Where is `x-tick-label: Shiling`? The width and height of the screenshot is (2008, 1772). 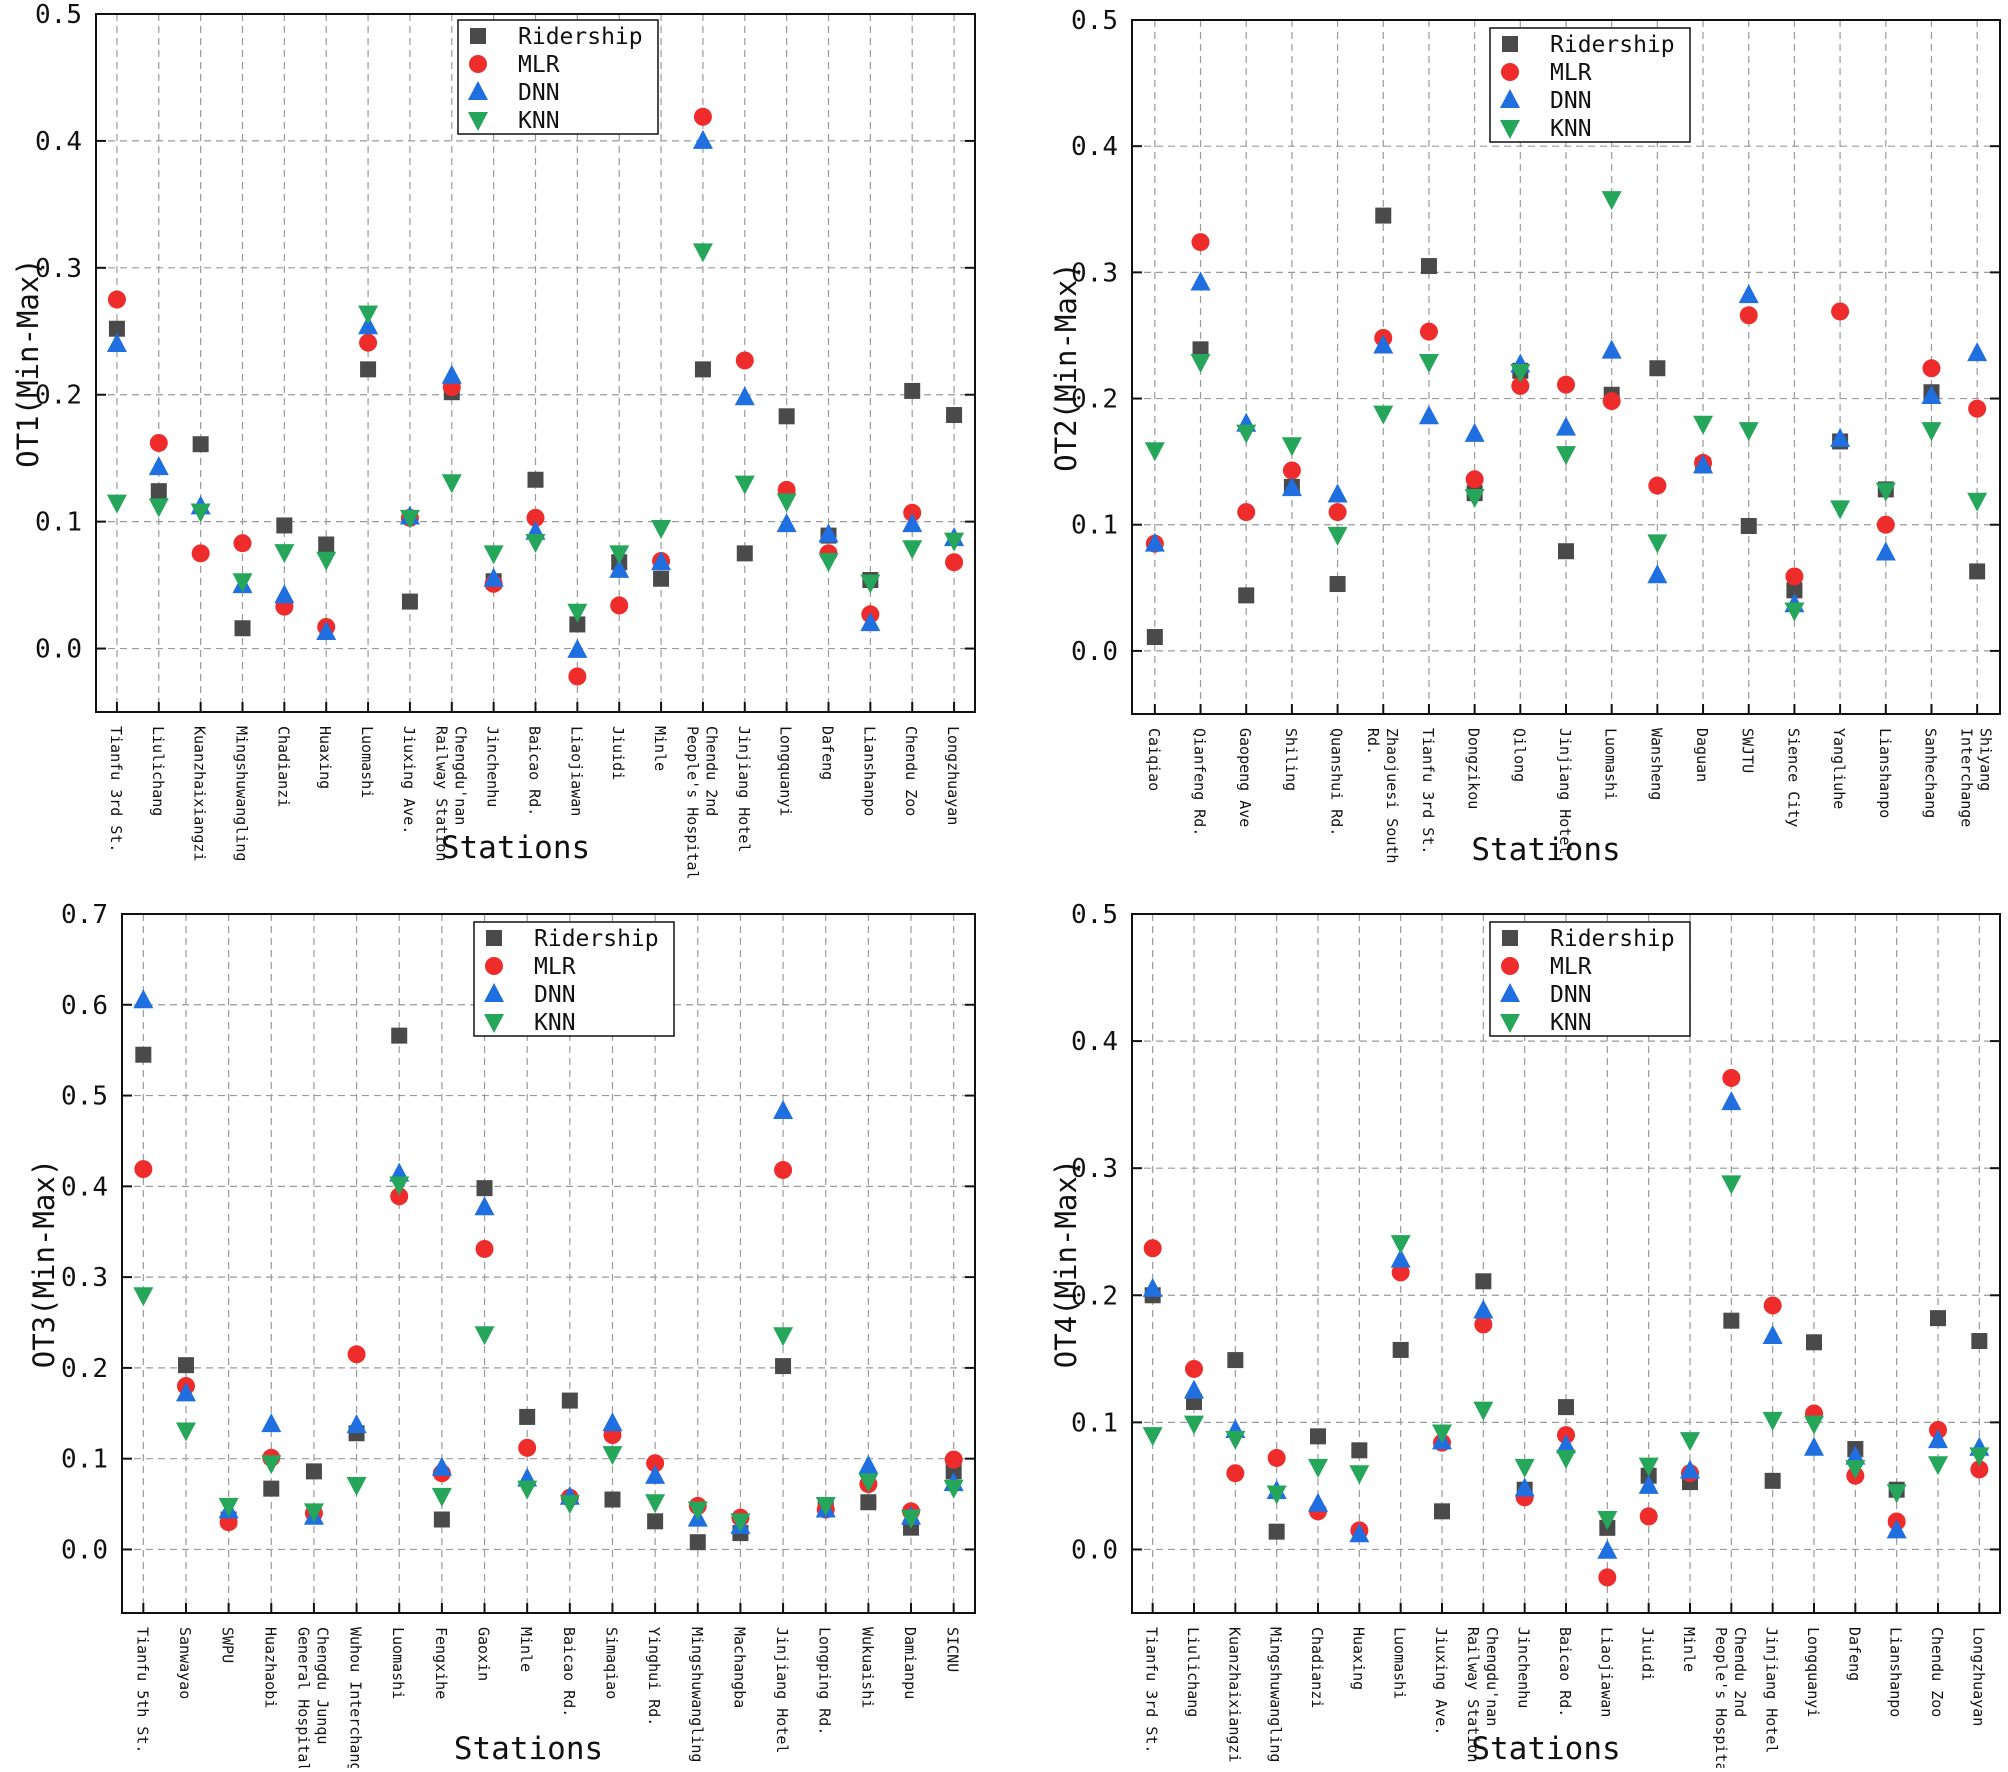
x-tick-label: Shiling is located at coordinates (1291, 759).